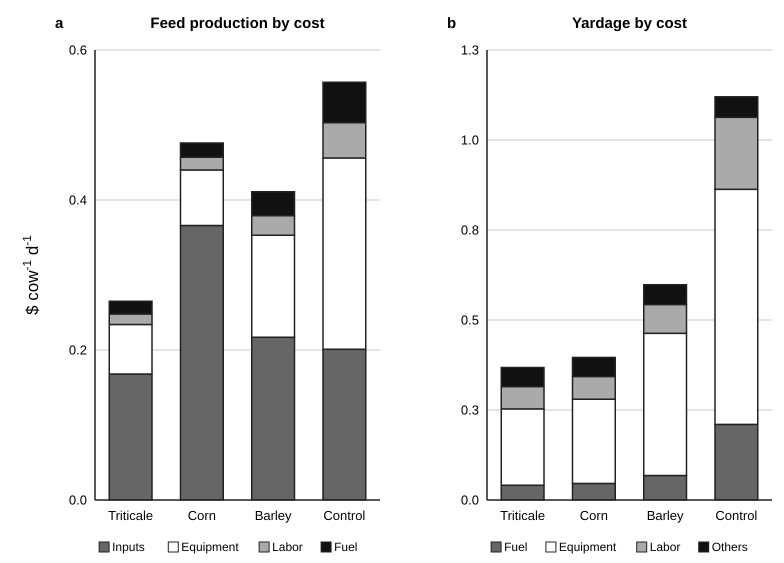 The image size is (784, 563). What do you see at coordinates (469, 140) in the screenshot?
I see `y-tick-label: 1.0` at bounding box center [469, 140].